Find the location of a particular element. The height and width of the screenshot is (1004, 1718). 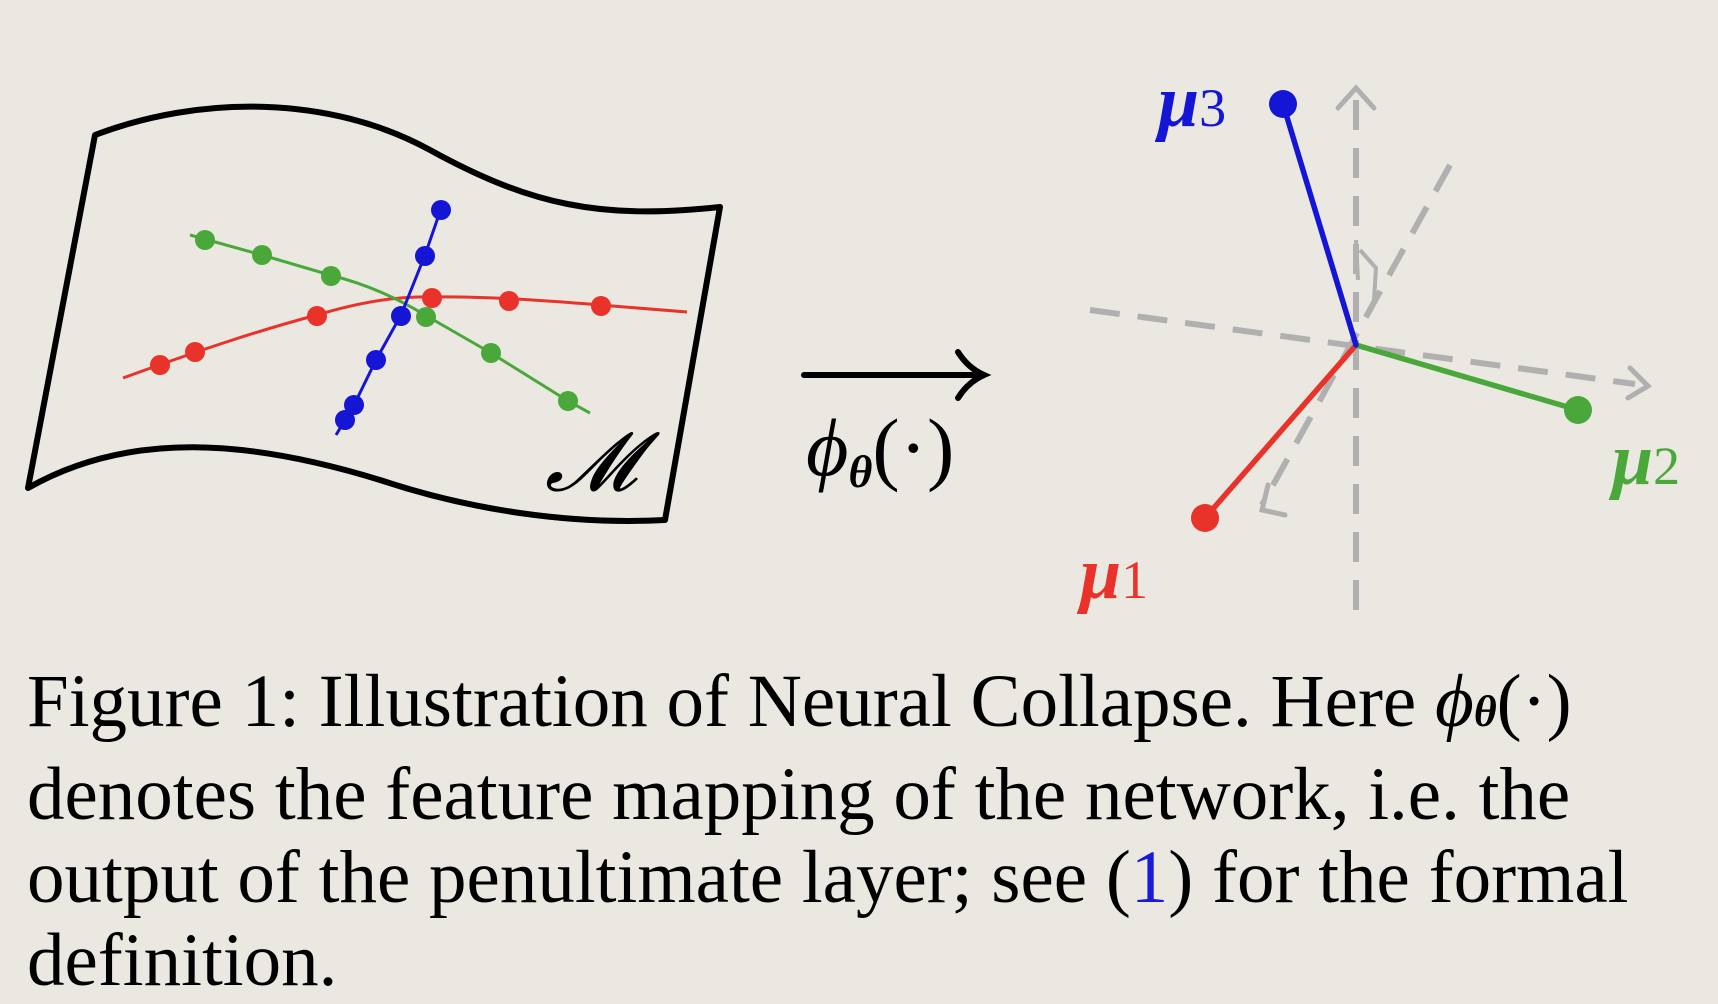

phi-symbol: ϕ is located at coordinates (827, 447).